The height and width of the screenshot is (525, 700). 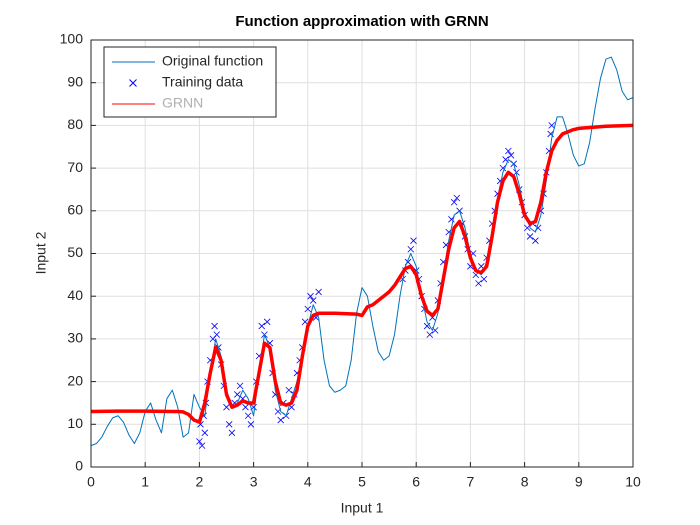 I want to click on y-tick-label: 100, so click(x=72, y=39).